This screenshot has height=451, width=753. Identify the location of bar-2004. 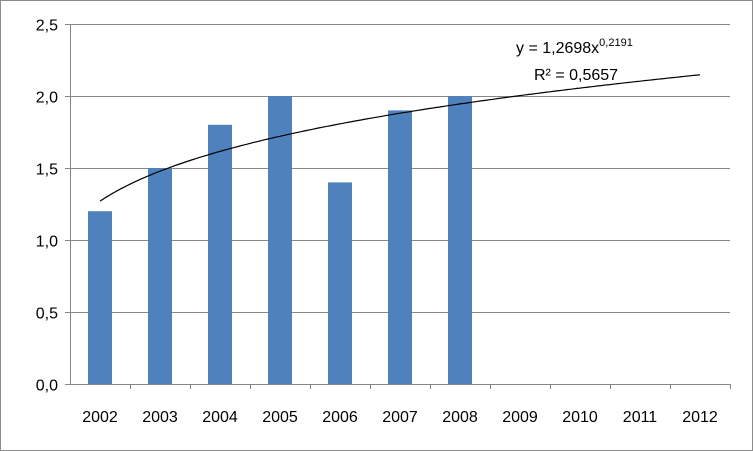
(220, 254).